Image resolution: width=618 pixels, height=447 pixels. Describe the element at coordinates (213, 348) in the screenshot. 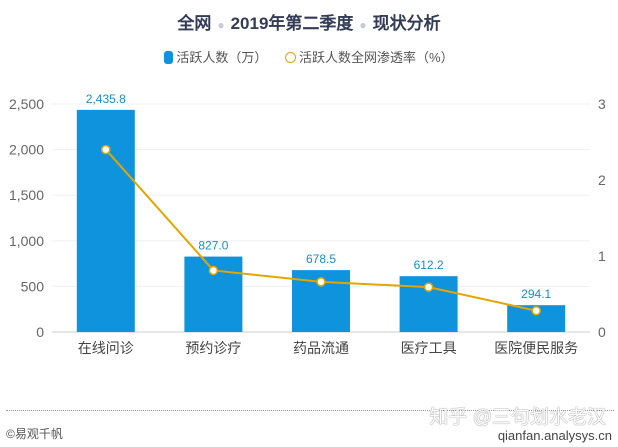

I see `x-tick-label: 预约诊疗` at that location.